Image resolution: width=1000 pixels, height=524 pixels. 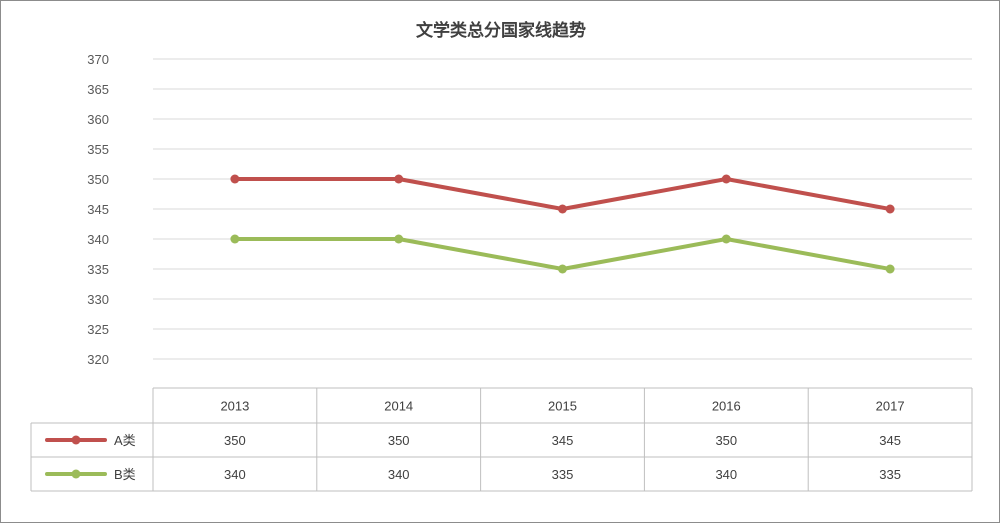 I want to click on x-tick-label: 2013, so click(x=234, y=406).